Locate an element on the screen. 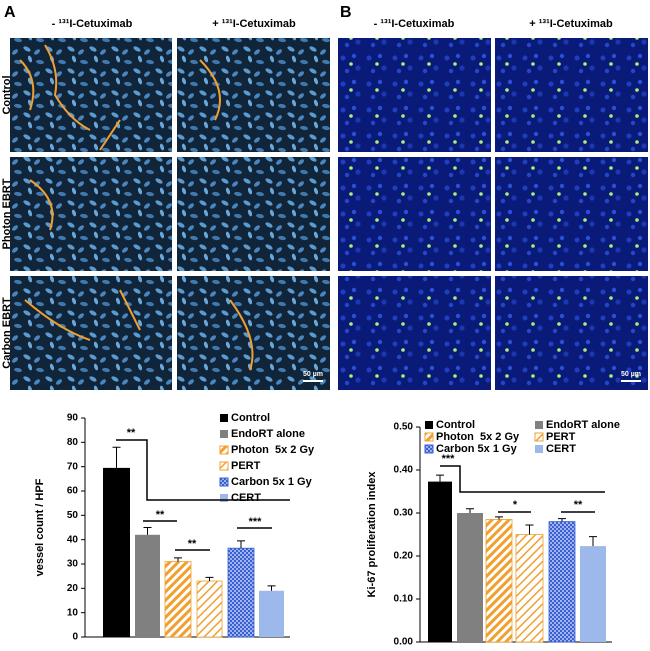 The image size is (650, 651). axis is located at coordinates (515, 535).